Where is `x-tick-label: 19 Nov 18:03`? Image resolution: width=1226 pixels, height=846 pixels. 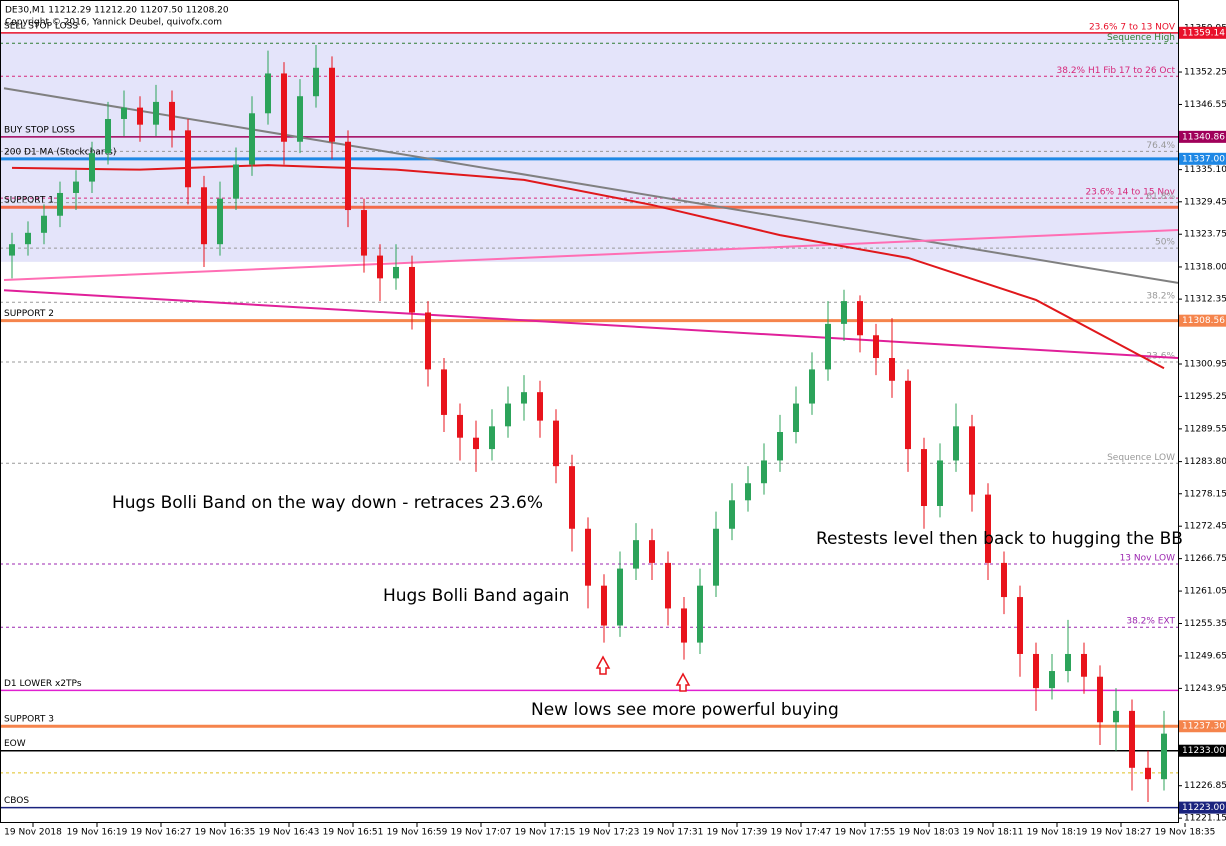
x-tick-label: 19 Nov 18:03 is located at coordinates (929, 833).